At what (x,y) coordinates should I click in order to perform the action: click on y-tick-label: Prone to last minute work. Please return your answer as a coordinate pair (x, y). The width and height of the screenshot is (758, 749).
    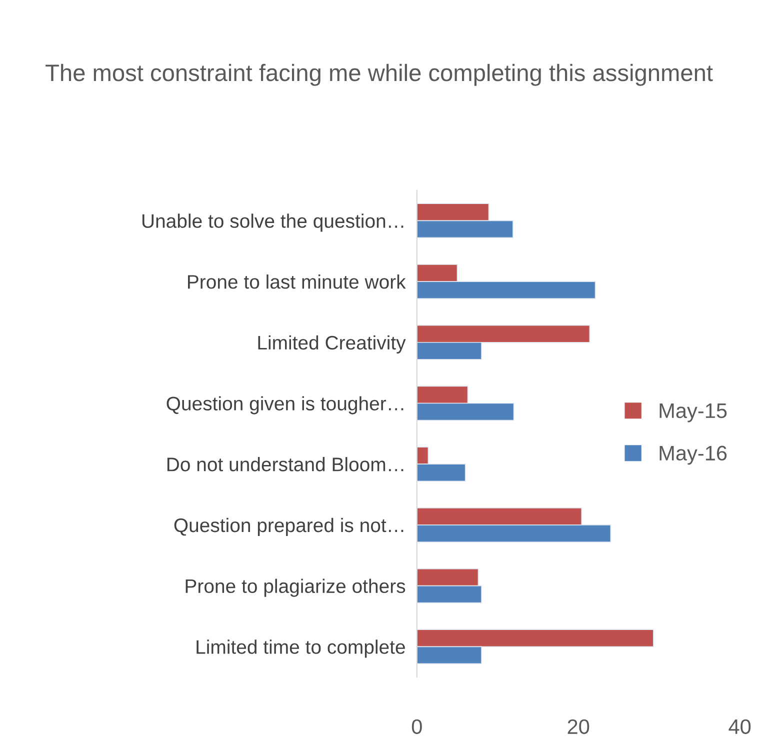
    Looking at the image, I should click on (297, 281).